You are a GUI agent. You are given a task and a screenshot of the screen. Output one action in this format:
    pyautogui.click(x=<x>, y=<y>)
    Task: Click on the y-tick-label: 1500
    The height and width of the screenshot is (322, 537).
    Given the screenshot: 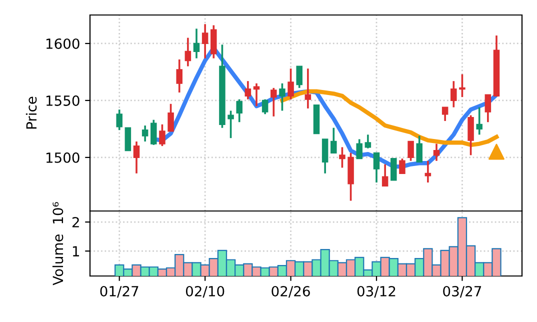 What is the action you would take?
    pyautogui.click(x=63, y=157)
    